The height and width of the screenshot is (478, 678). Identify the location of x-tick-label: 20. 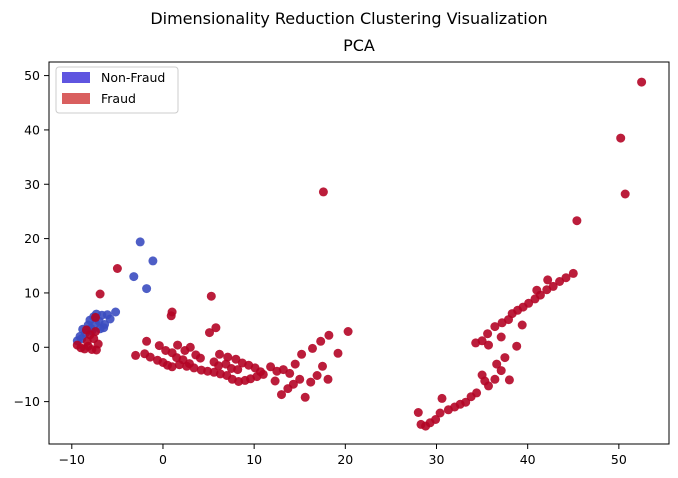
(345, 459).